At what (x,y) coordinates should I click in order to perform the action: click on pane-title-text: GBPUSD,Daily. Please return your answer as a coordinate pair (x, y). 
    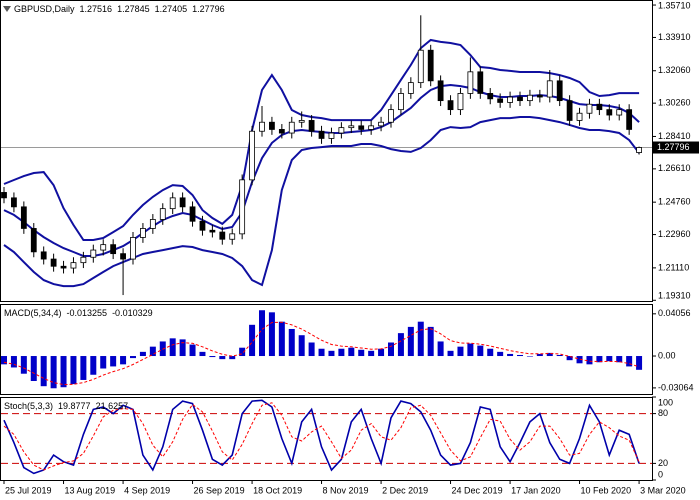
    Looking at the image, I should click on (44, 9).